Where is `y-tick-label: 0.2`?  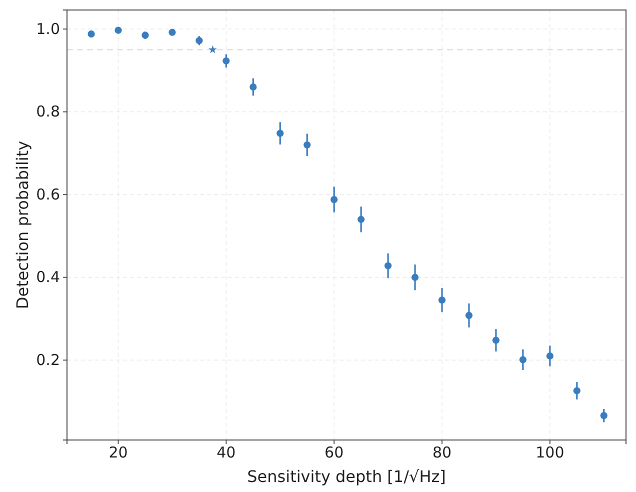
y-tick-label: 0.2 is located at coordinates (48, 359).